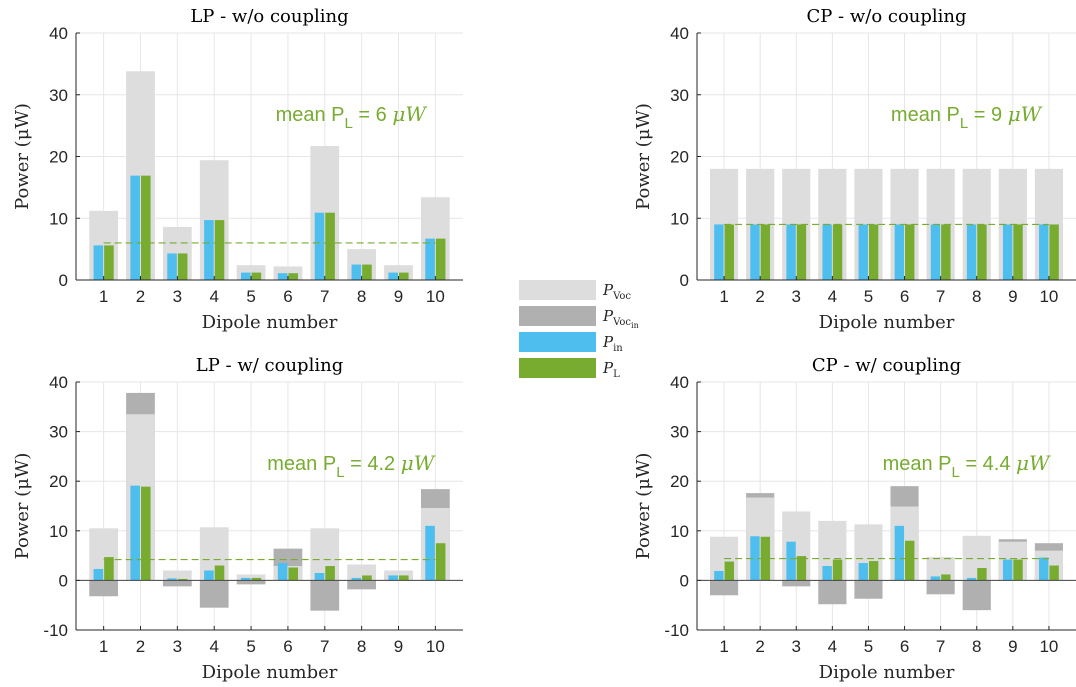 The image size is (1076, 687). What do you see at coordinates (612, 343) in the screenshot?
I see `legend-label: Pin` at bounding box center [612, 343].